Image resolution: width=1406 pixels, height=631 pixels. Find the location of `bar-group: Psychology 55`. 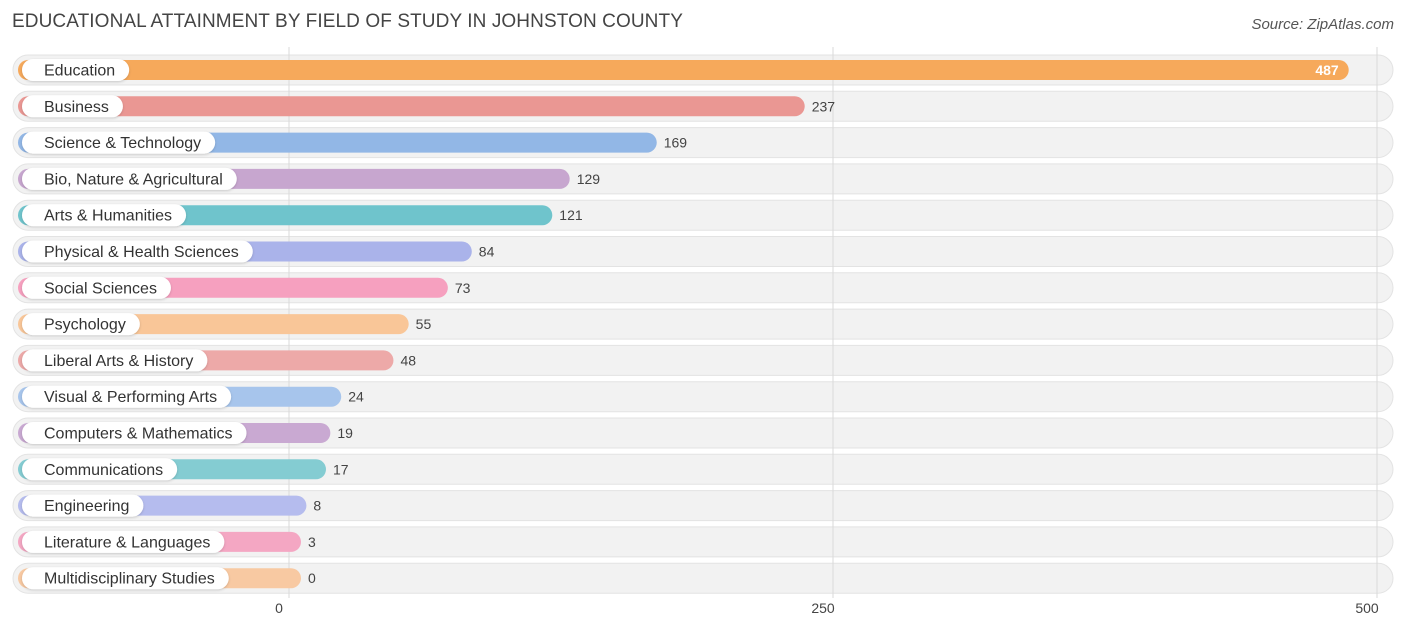

bar-group: Psychology 55 is located at coordinates (225, 324).